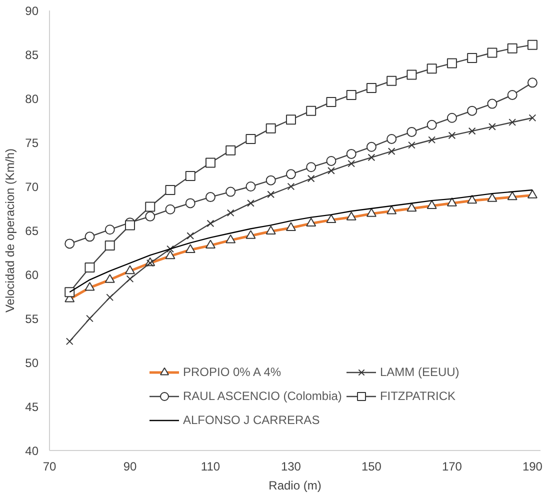 The image size is (558, 499). Describe the element at coordinates (452, 467) in the screenshot. I see `x-tick-label: 170` at that location.